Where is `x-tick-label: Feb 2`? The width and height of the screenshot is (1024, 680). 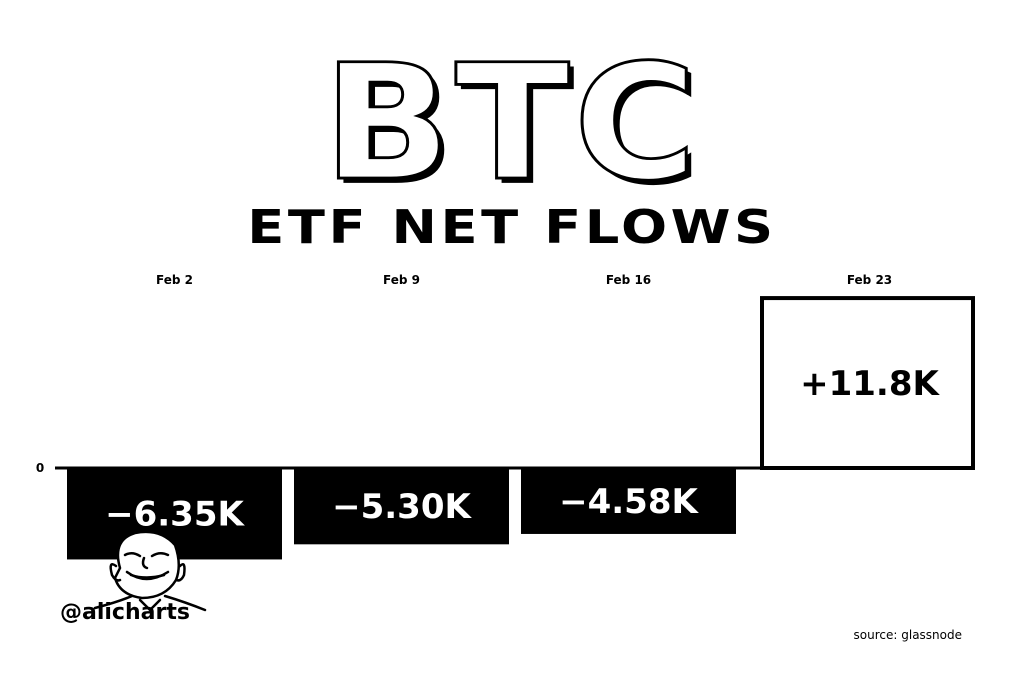
x-tick-label: Feb 2 is located at coordinates (174, 280).